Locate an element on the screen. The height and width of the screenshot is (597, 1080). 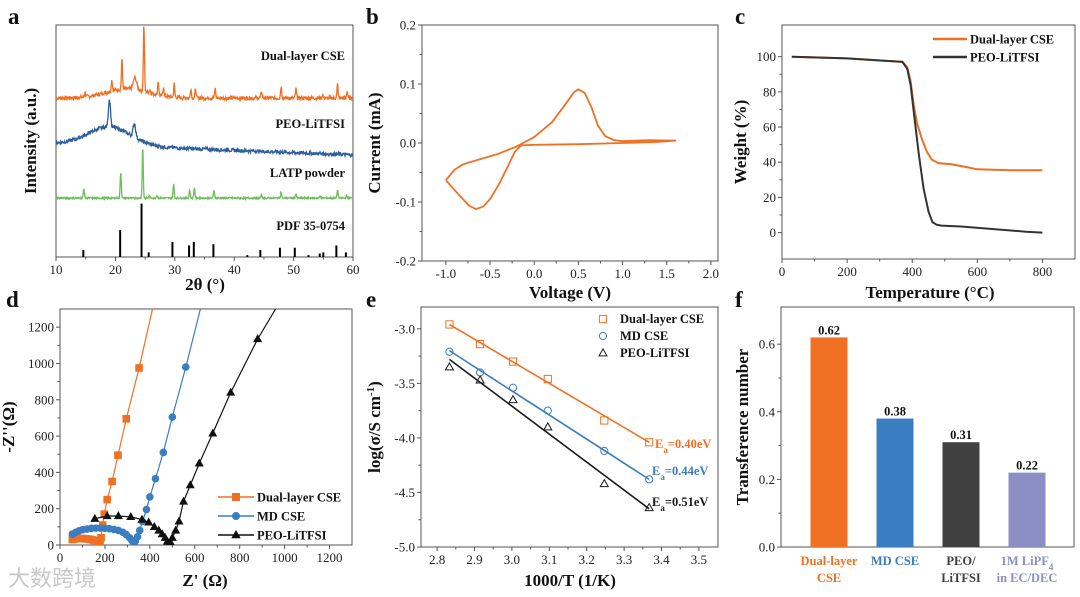
legend-label: MD CSE is located at coordinates (281, 517).